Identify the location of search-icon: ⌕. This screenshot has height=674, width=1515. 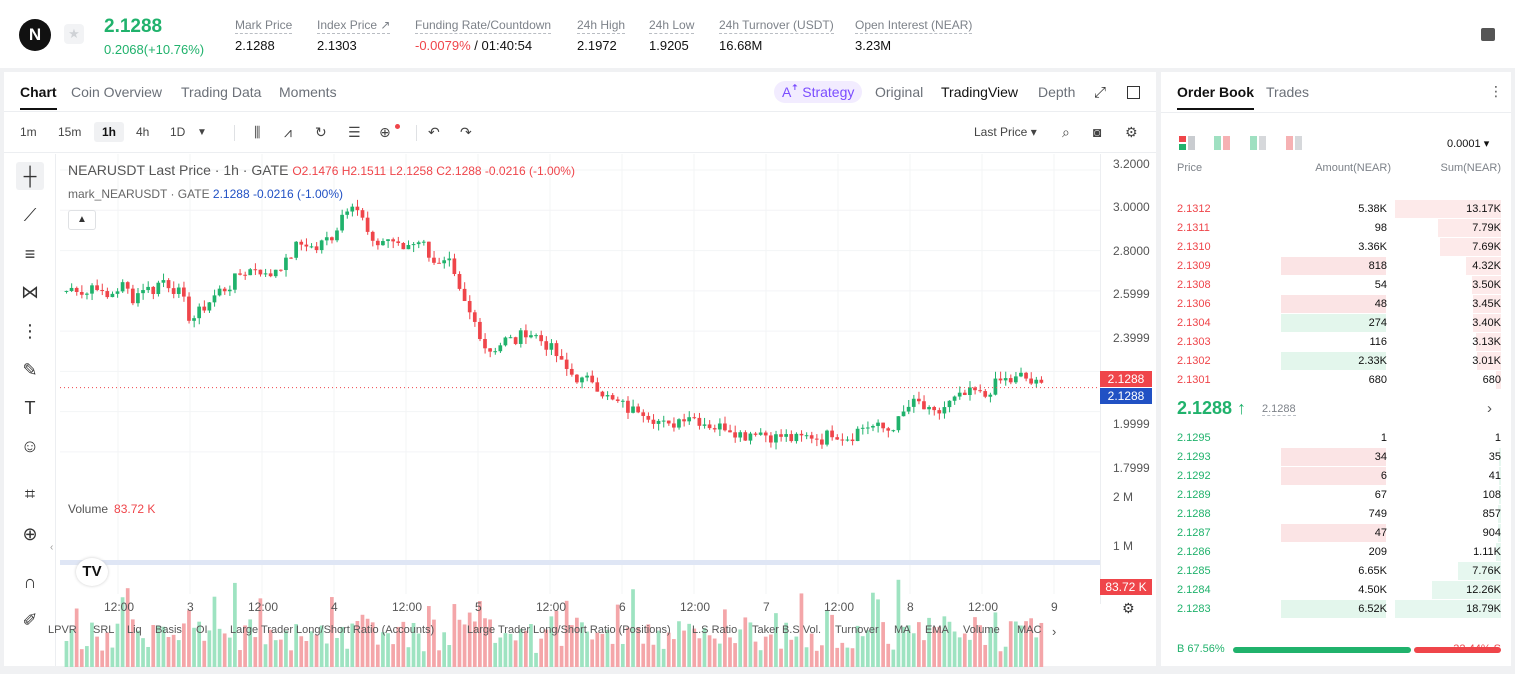
(1066, 132).